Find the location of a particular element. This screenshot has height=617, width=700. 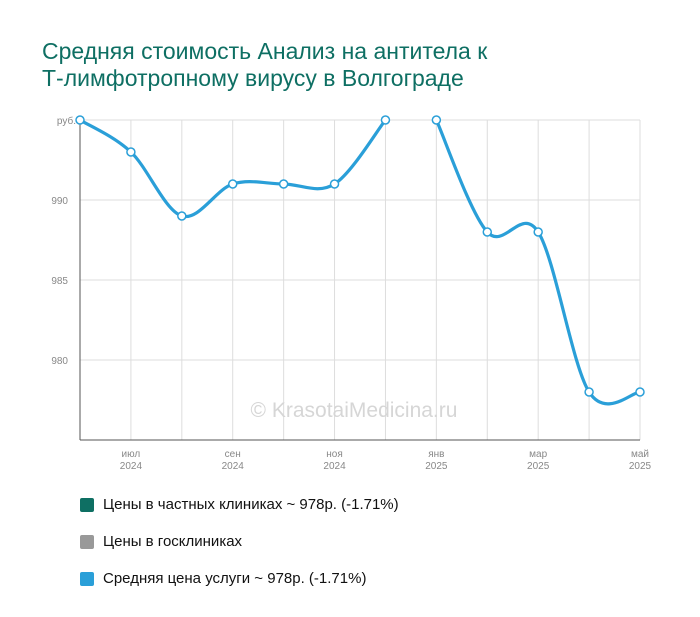

legend-swatch-average is located at coordinates (87, 578).